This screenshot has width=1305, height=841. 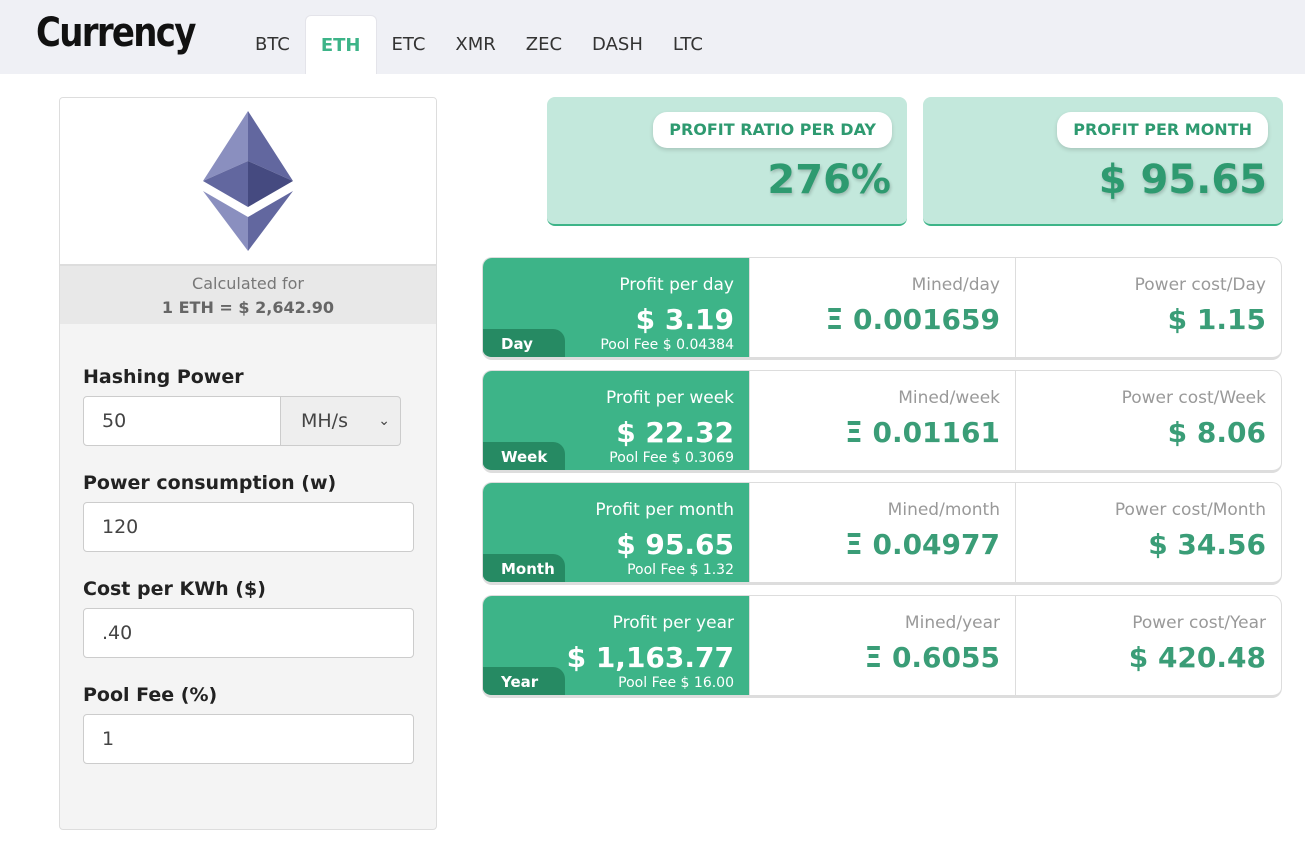 I want to click on tab-ltc: LTC, so click(x=687, y=44).